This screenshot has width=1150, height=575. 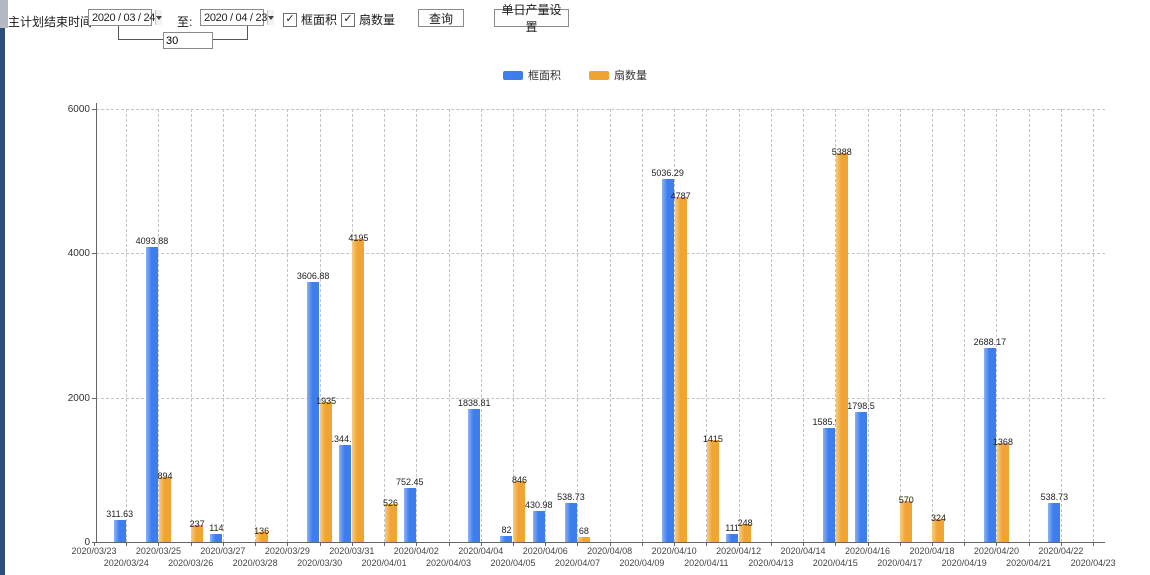 I want to click on x-axis-label: 2020/03/24, so click(x=126, y=563).